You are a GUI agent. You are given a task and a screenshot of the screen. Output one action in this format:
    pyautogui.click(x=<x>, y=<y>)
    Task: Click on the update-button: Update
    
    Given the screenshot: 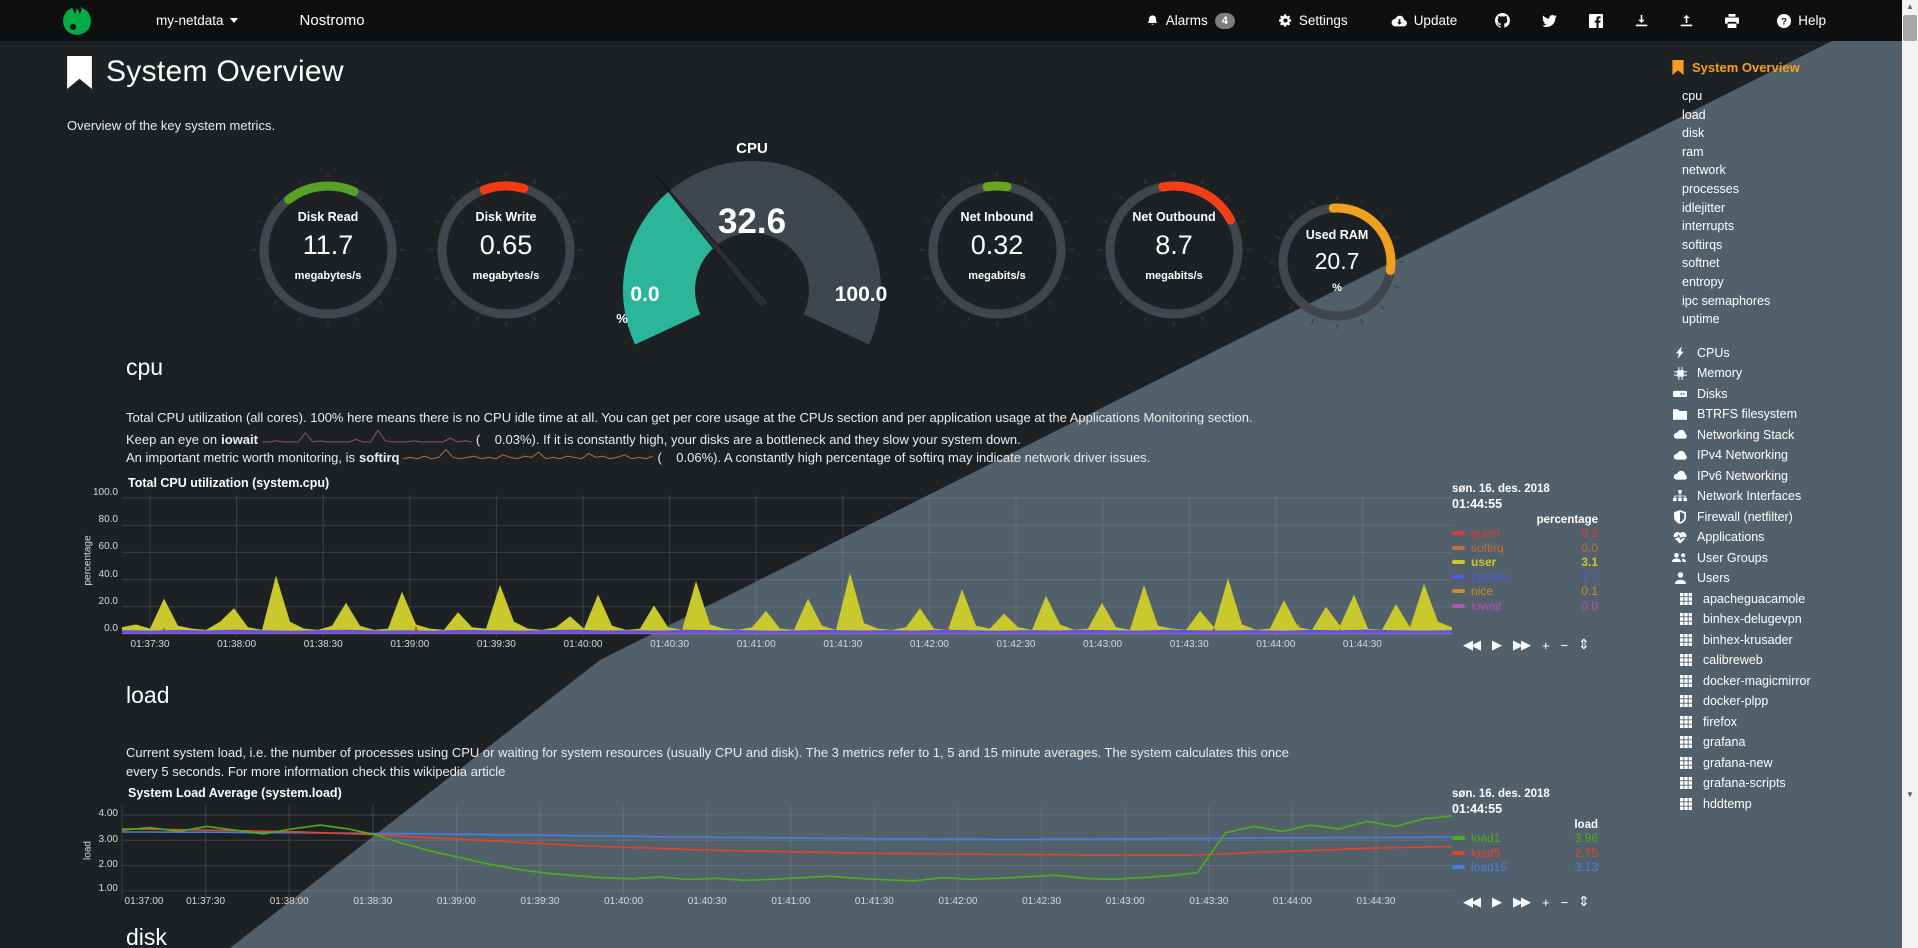 What is the action you would take?
    pyautogui.click(x=1425, y=20)
    